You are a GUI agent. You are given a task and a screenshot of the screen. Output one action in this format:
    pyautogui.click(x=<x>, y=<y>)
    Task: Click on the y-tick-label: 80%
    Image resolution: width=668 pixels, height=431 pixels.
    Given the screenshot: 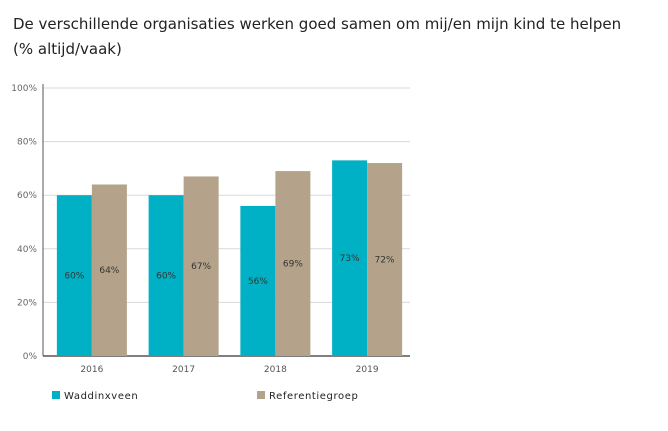 What is the action you would take?
    pyautogui.click(x=27, y=143)
    